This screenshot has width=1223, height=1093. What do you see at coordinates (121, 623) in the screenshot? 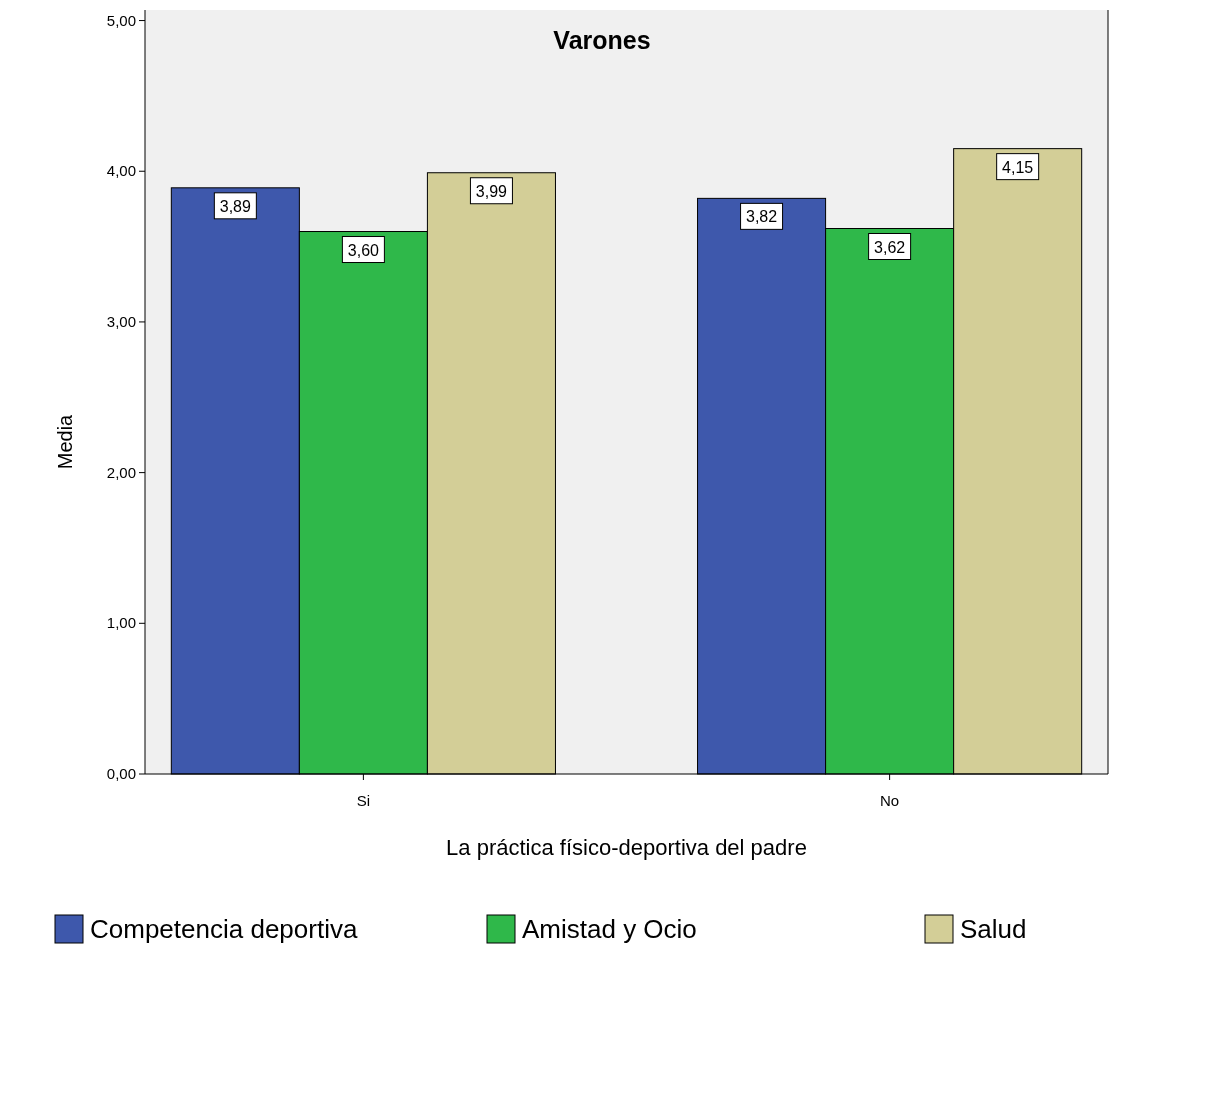
I see `y-tick-label: 1,00` at bounding box center [121, 623].